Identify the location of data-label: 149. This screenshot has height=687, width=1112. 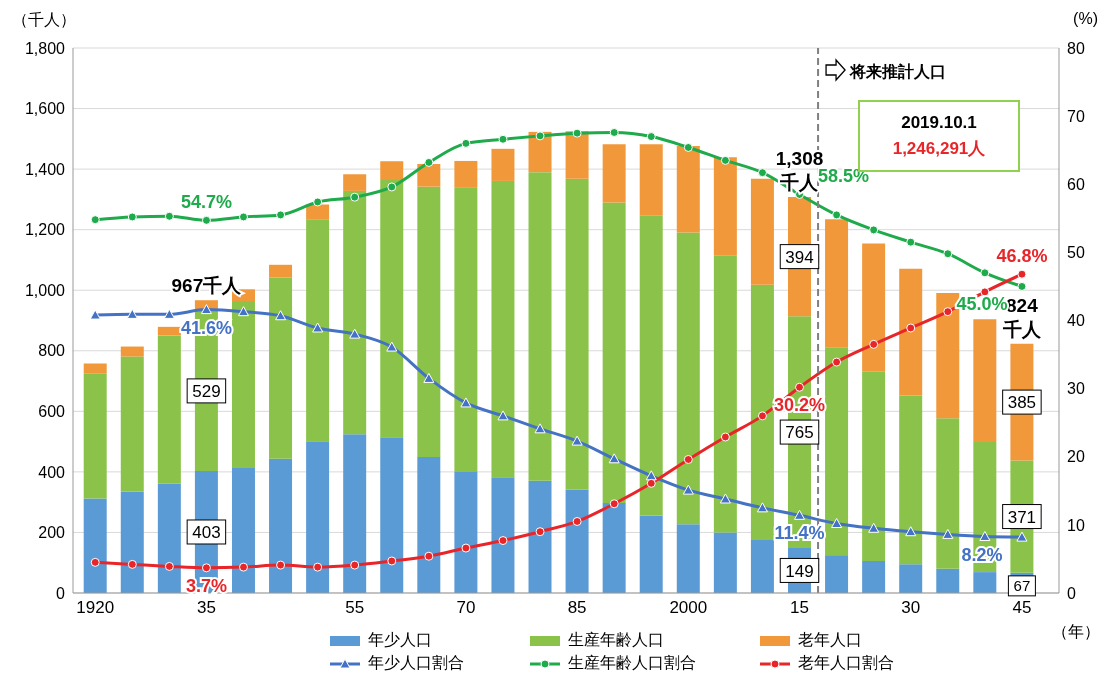
(799, 571).